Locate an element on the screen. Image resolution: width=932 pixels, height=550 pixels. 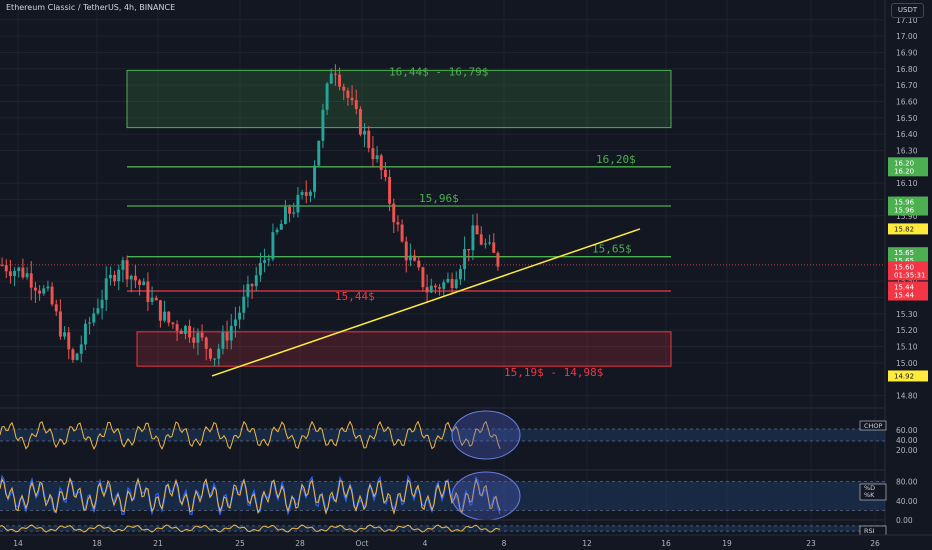
indicator-name: %D is located at coordinates (869, 488).